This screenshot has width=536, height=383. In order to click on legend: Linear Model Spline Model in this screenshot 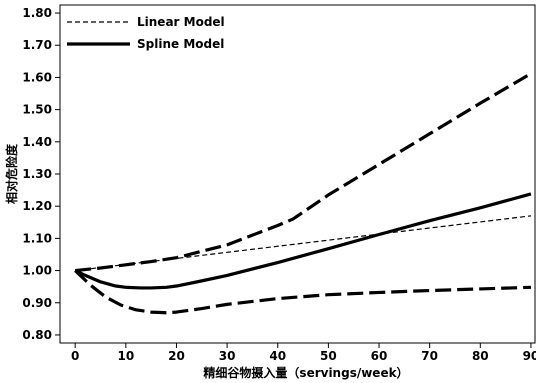, I will do `click(146, 33)`.